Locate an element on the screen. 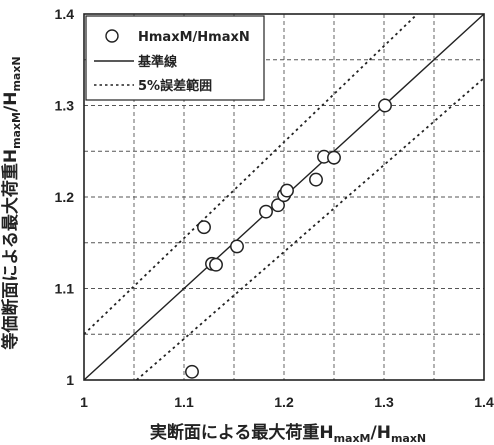  legend: HmaxM/HmaxN 基準線 5%誤差範囲 is located at coordinates (175, 58).